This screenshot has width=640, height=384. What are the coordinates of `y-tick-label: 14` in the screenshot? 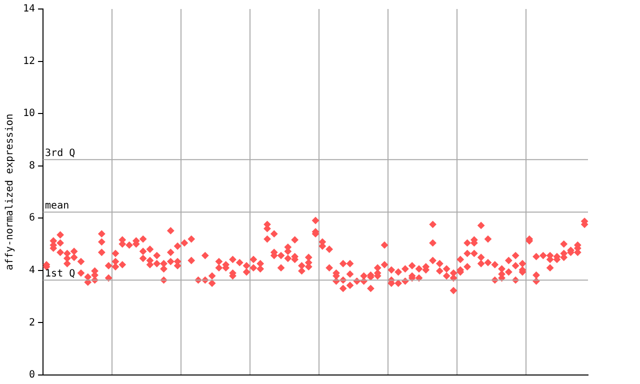 It's located at (29, 9).